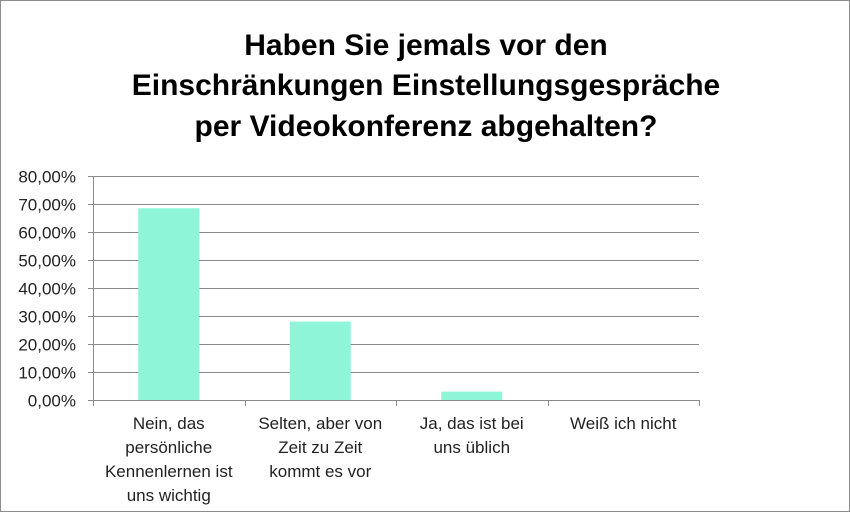 Image resolution: width=850 pixels, height=512 pixels. I want to click on chart-title-line: Einschränkungen Einstellungsgespräche, so click(426, 85).